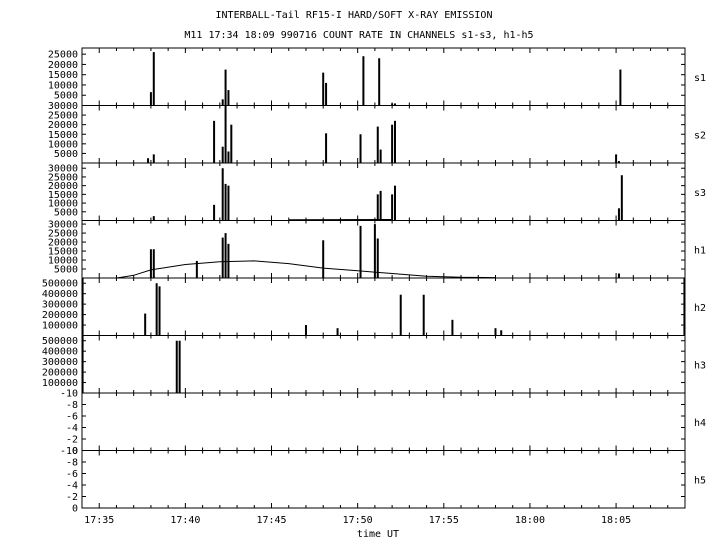 The height and width of the screenshot is (550, 720). I want to click on channel-label: s3, so click(700, 193).